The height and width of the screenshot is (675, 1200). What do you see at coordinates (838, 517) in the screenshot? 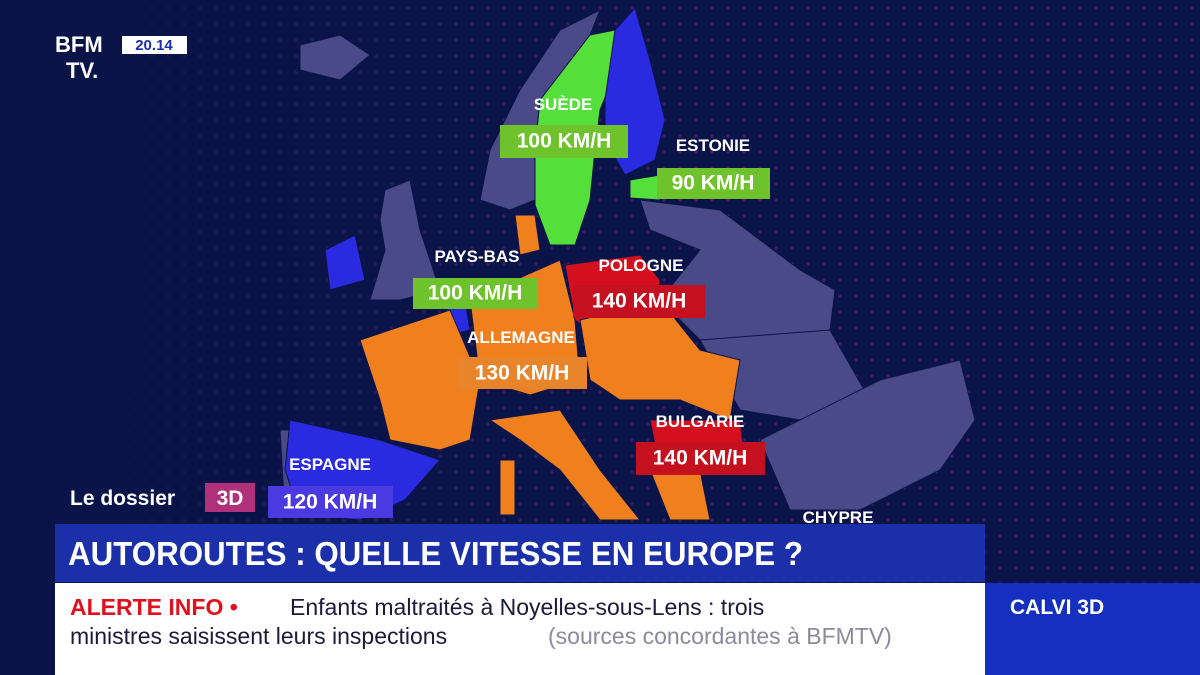
I see `country-label: CHYPRE` at bounding box center [838, 517].